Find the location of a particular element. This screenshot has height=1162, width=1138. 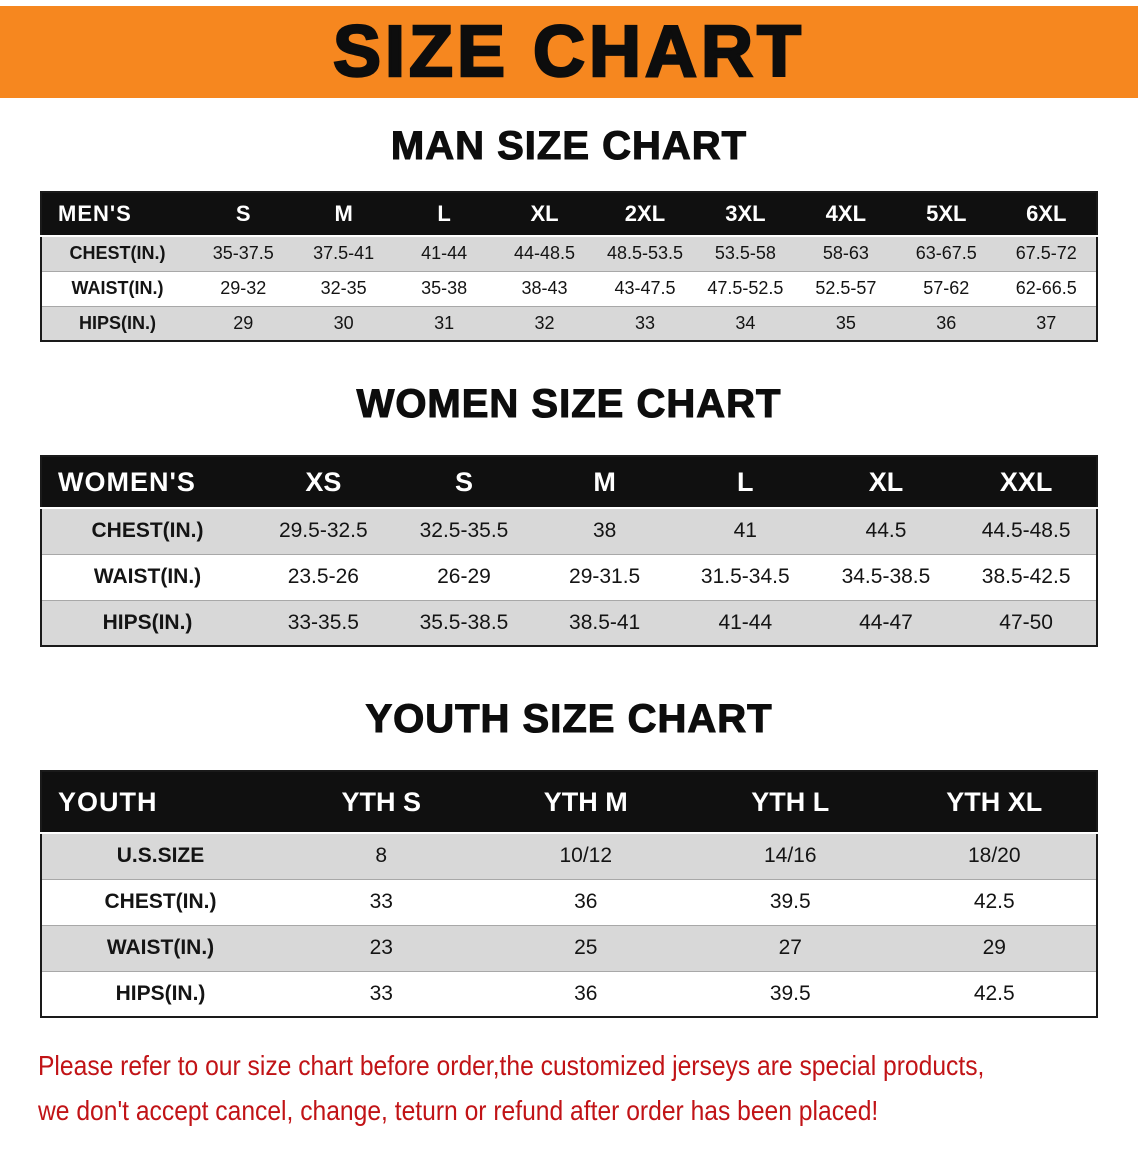

value-cell: 27 is located at coordinates (790, 947).